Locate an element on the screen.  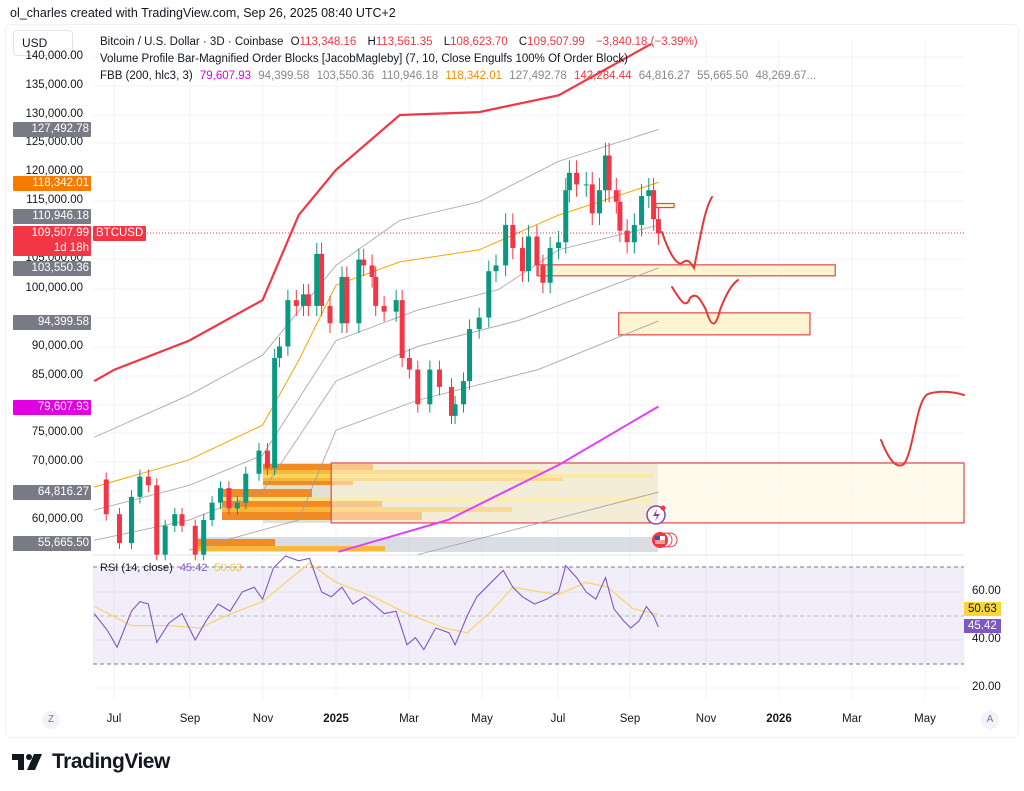
price-badge-value: 64,816.27 is located at coordinates (63, 492).